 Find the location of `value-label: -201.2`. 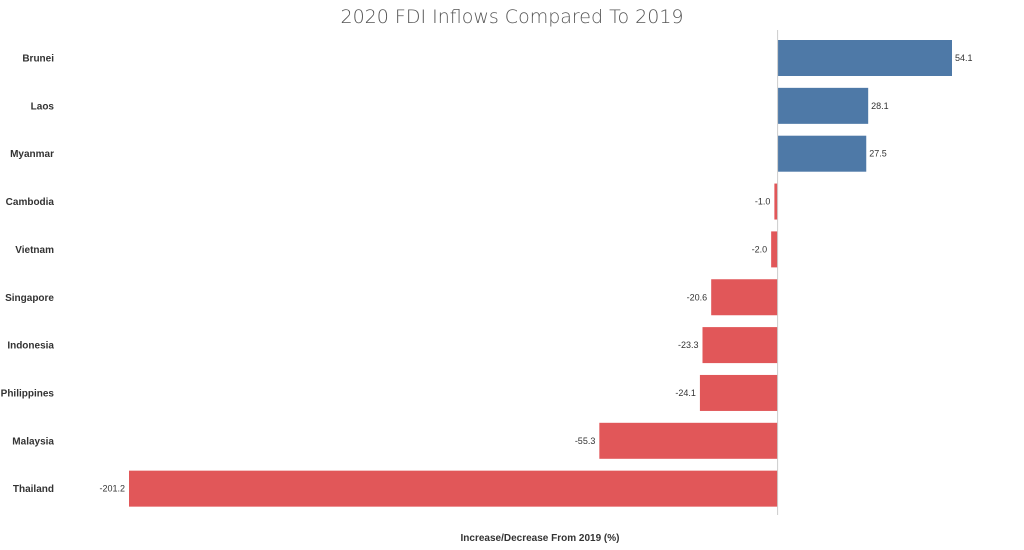

value-label: -201.2 is located at coordinates (112, 489).